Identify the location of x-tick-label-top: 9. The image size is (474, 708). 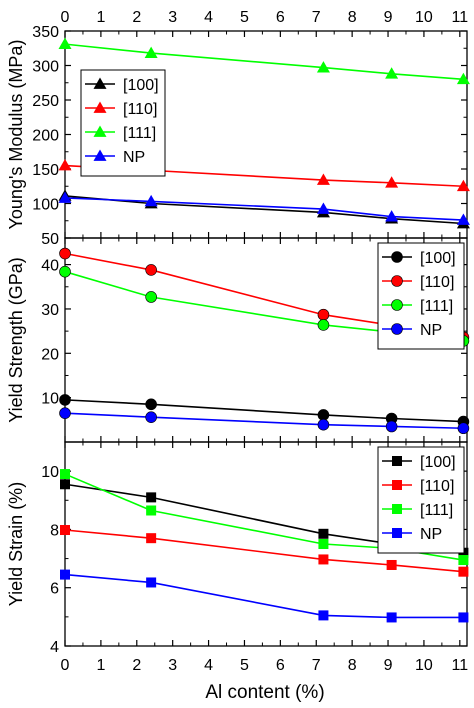
(388, 17).